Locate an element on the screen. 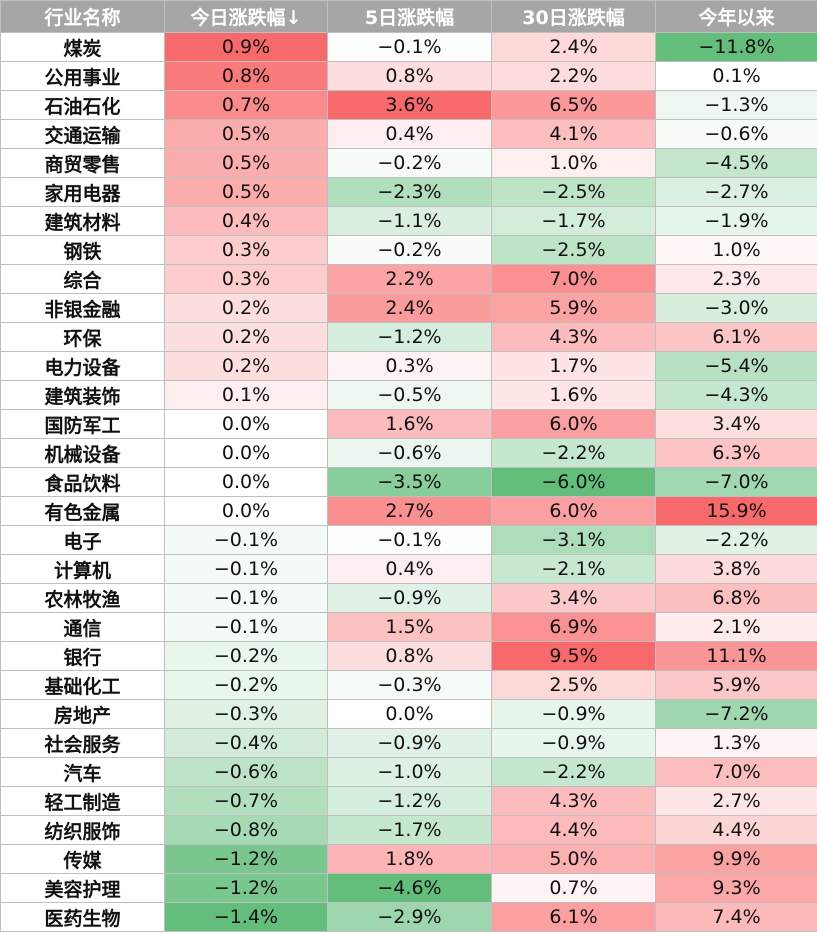  ytd-change-cell: 3.8% is located at coordinates (736, 569).